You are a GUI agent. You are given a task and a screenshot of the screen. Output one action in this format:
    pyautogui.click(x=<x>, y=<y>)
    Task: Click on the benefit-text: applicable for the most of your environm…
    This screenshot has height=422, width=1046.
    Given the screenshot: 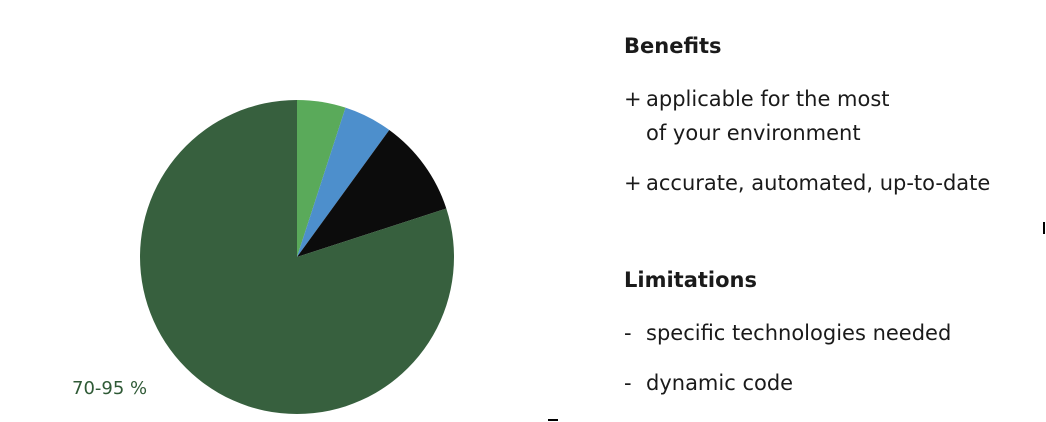 What is the action you would take?
    pyautogui.click(x=768, y=116)
    